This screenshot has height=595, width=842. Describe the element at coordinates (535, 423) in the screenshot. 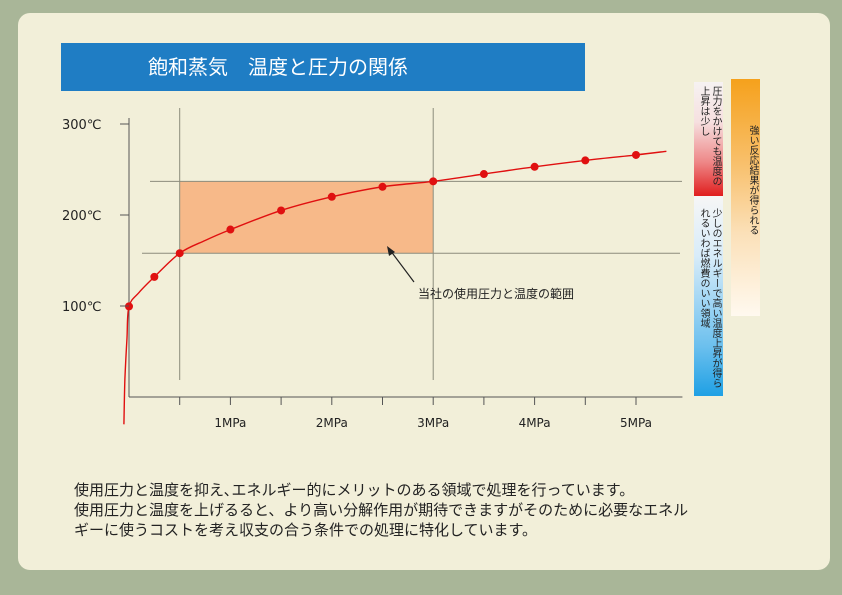

I see `x-tick-label: 4MPa` at that location.